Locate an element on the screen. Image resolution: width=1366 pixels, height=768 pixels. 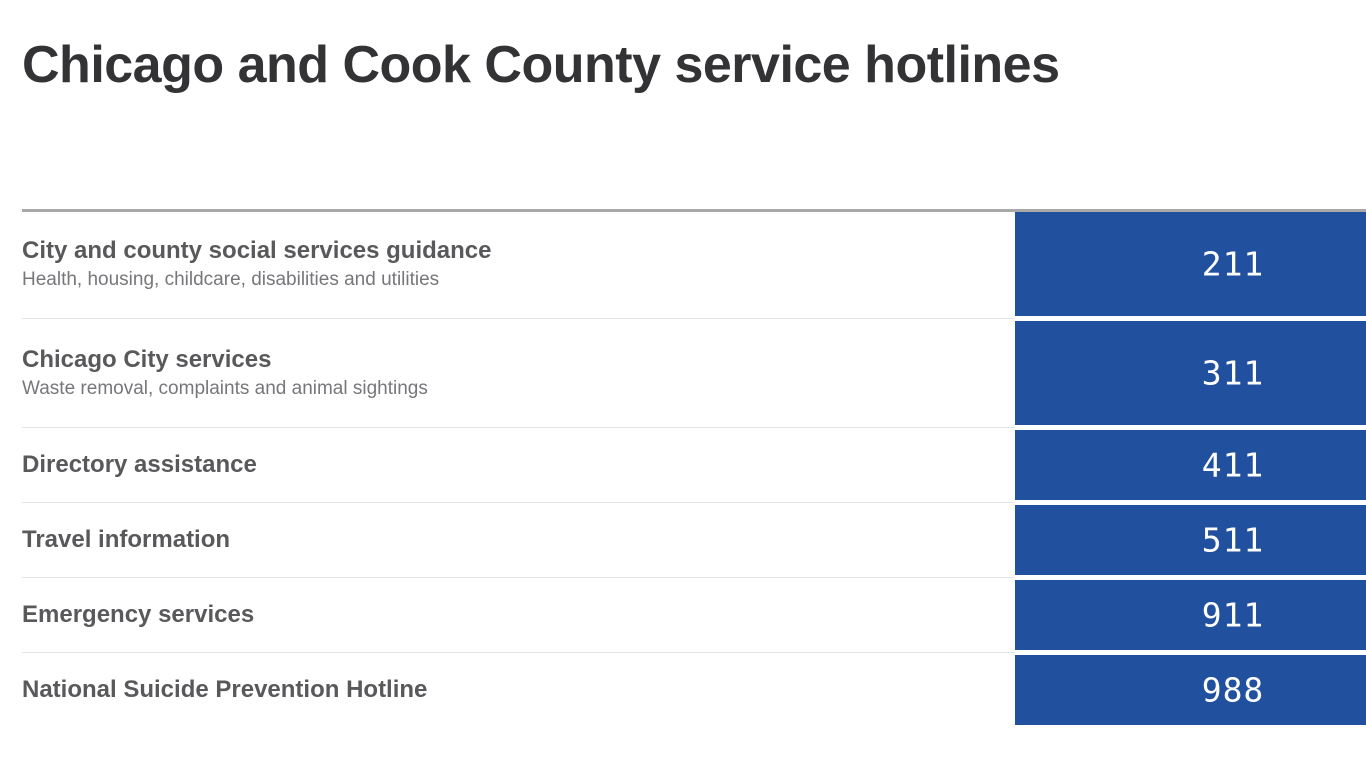
hotline-number: 911 is located at coordinates (1233, 615).